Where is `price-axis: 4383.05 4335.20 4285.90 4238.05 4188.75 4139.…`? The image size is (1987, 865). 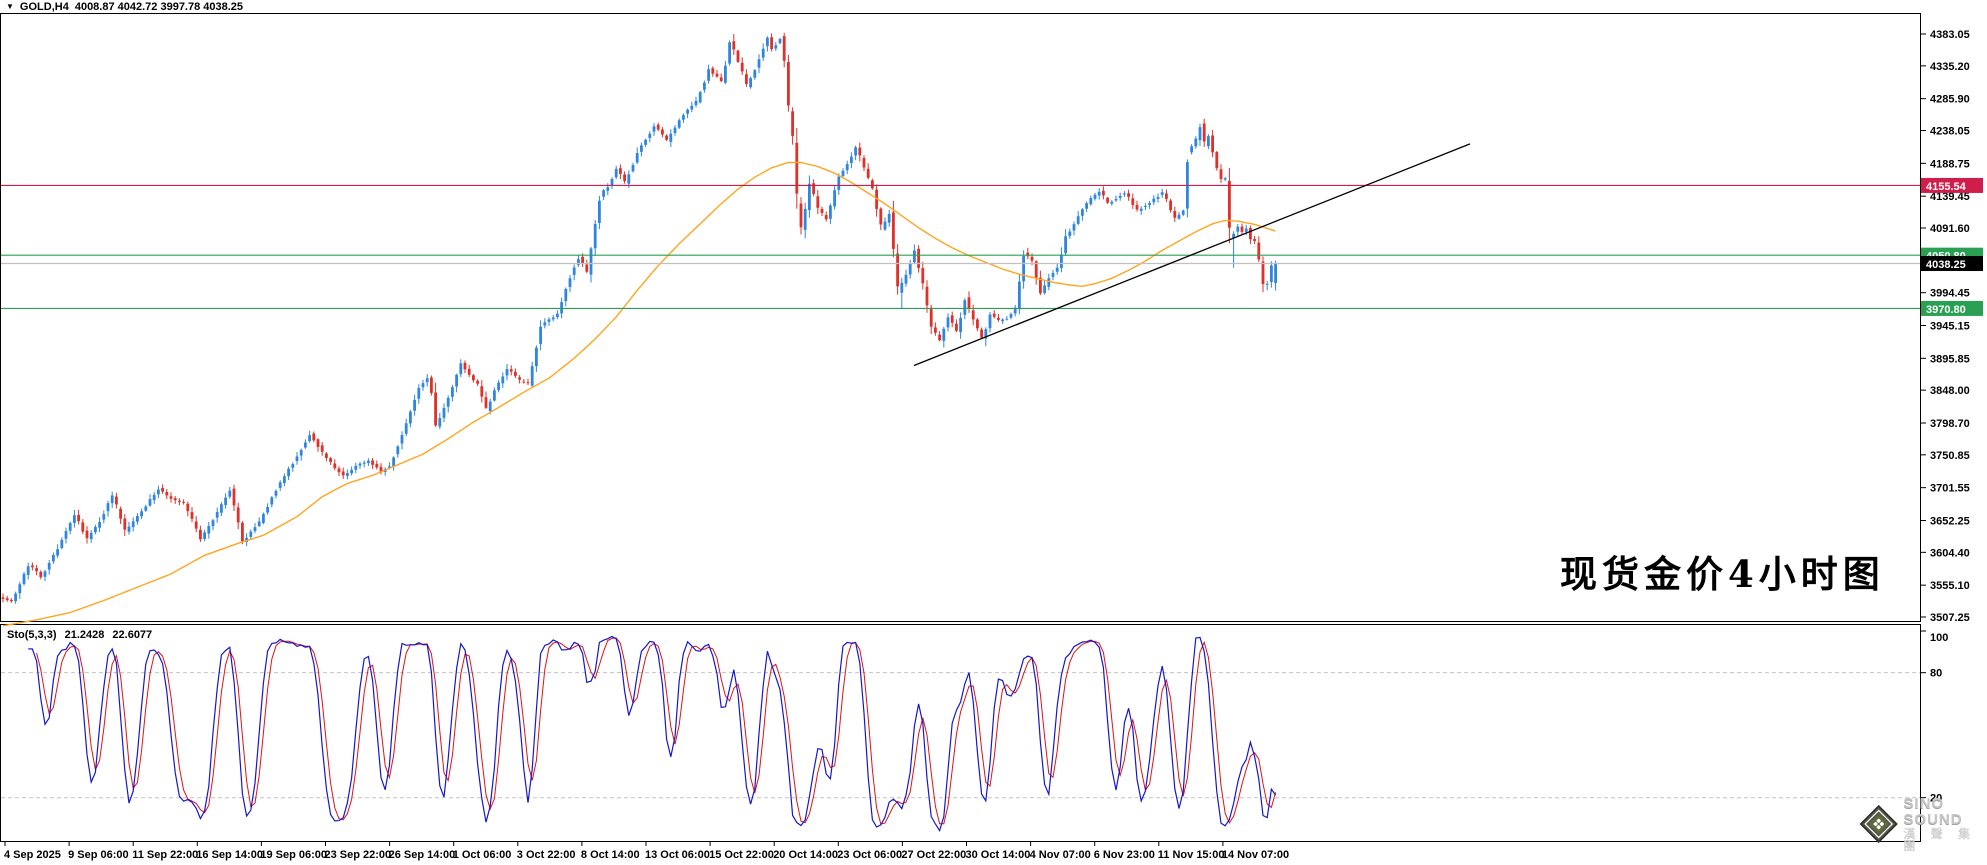
price-axis: 4383.05 4335.20 4285.90 4238.05 4188.75 4139.… is located at coordinates (1952, 326).